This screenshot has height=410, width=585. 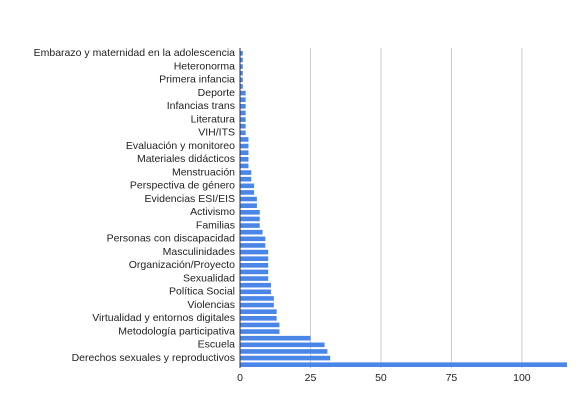 What do you see at coordinates (522, 378) in the screenshot?
I see `x-tick-label: 100` at bounding box center [522, 378].